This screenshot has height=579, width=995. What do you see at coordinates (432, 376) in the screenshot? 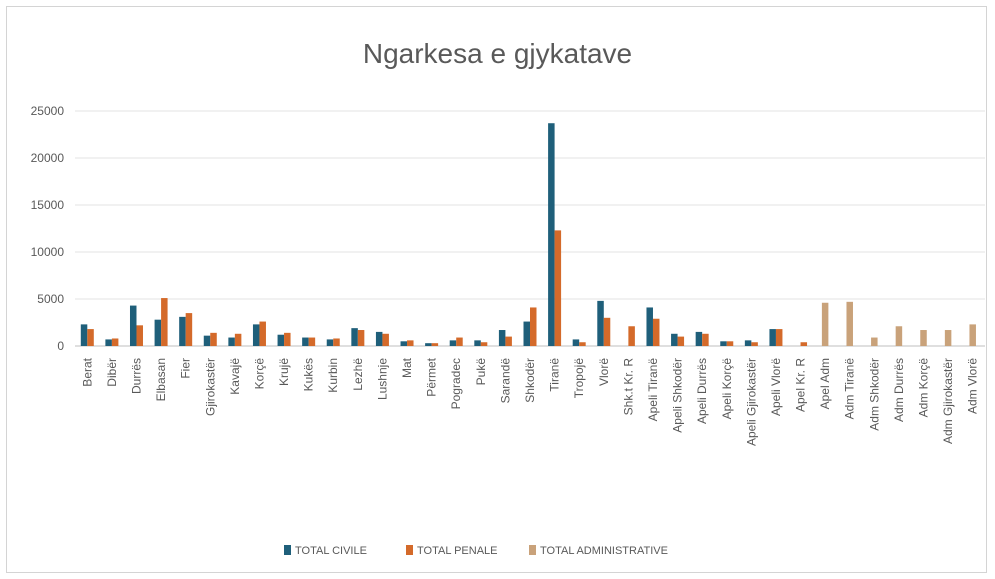
I see `x-tick-label: Përmet` at bounding box center [432, 376].